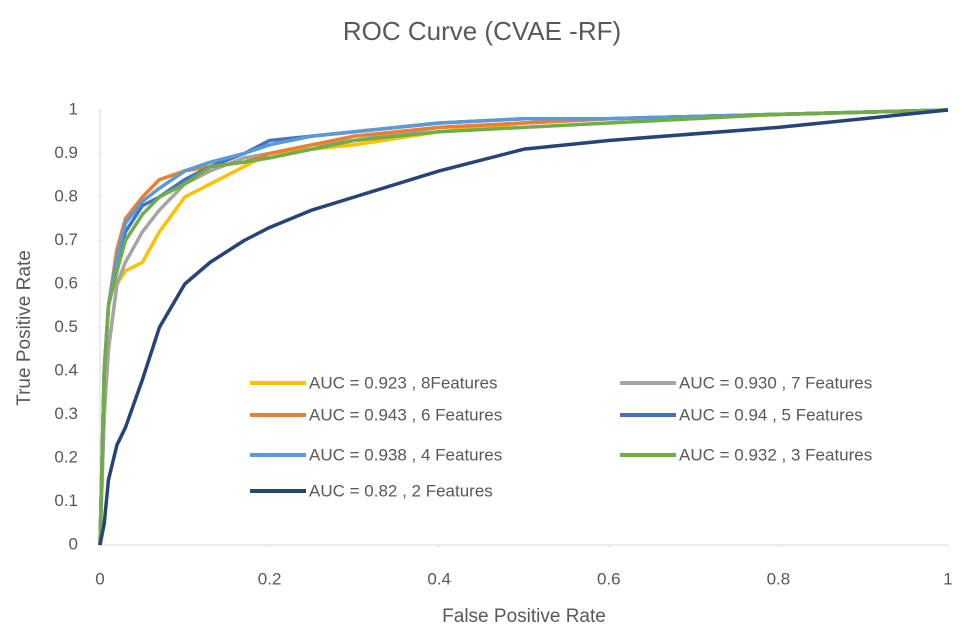 Image resolution: width=965 pixels, height=633 pixels. What do you see at coordinates (405, 414) in the screenshot?
I see `legend-label: AUC = 0.943 , 6 Features` at bounding box center [405, 414].